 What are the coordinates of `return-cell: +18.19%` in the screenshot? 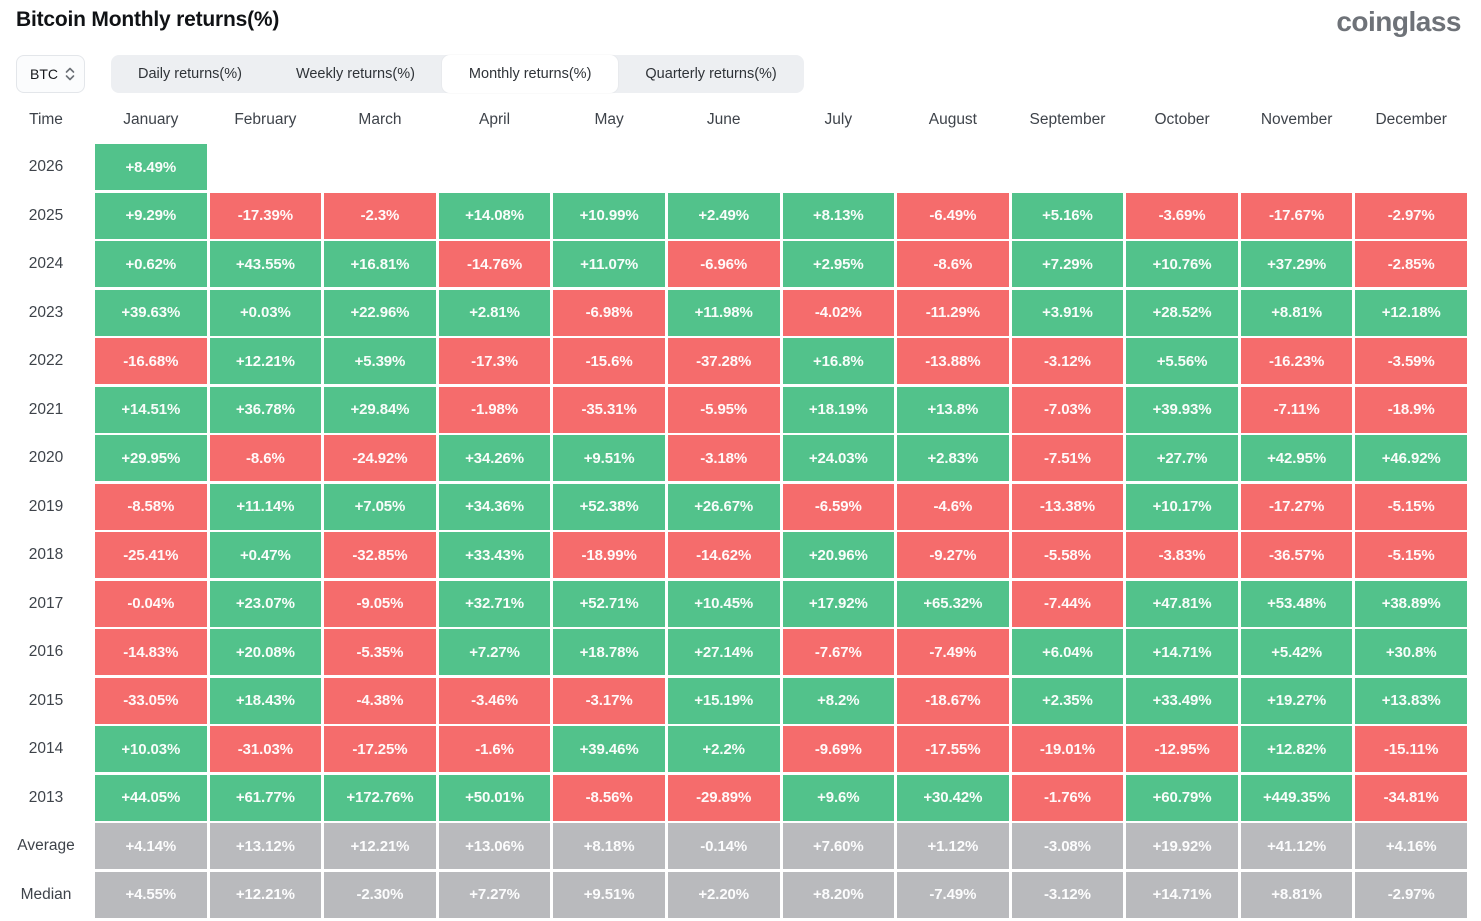 It's located at (838, 409).